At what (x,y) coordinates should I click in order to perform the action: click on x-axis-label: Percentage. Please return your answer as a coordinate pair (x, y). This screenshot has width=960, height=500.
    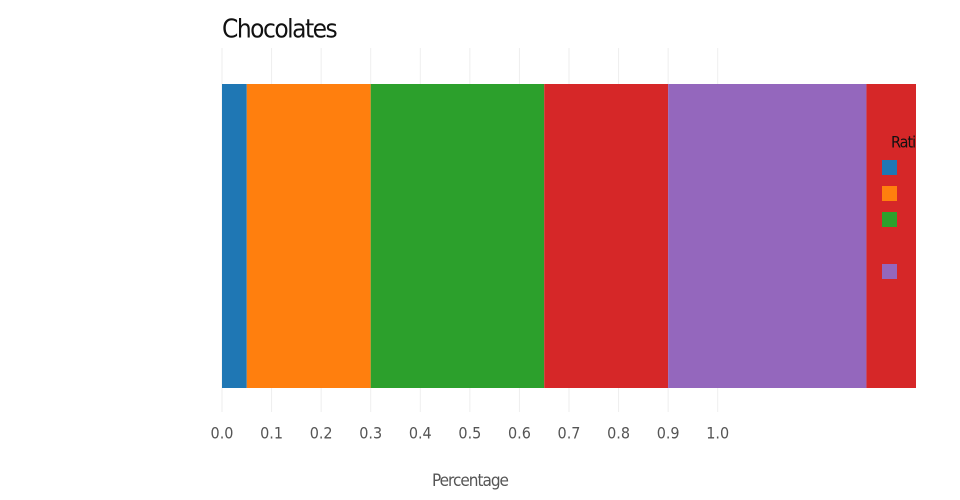
    Looking at the image, I should click on (470, 481).